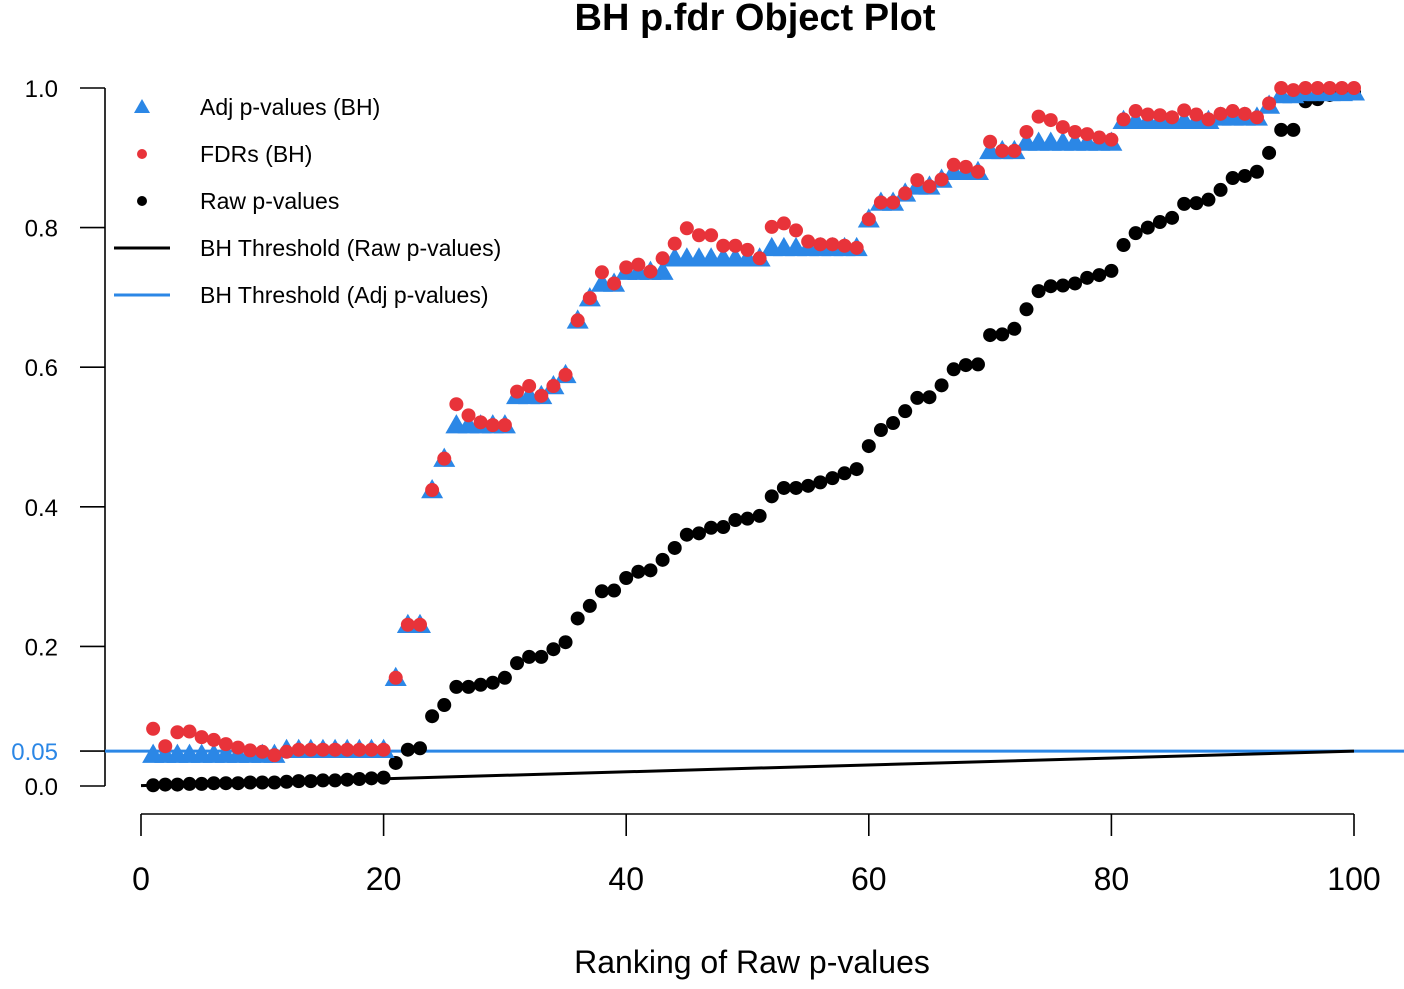 The width and height of the screenshot is (1404, 989). What do you see at coordinates (41, 229) in the screenshot?
I see `y-tick-label: 0.8` at bounding box center [41, 229].